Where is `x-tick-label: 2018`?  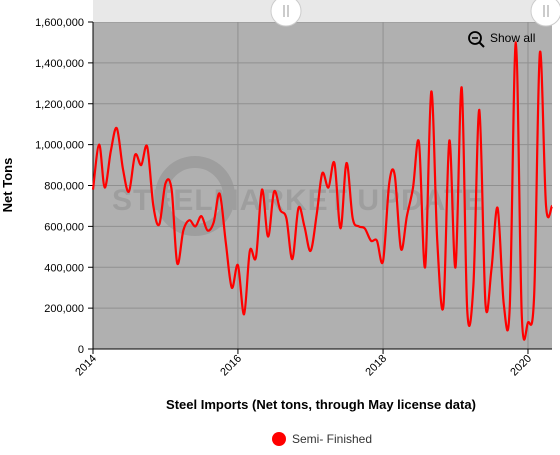 x-tick-label: 2018 is located at coordinates (376, 366).